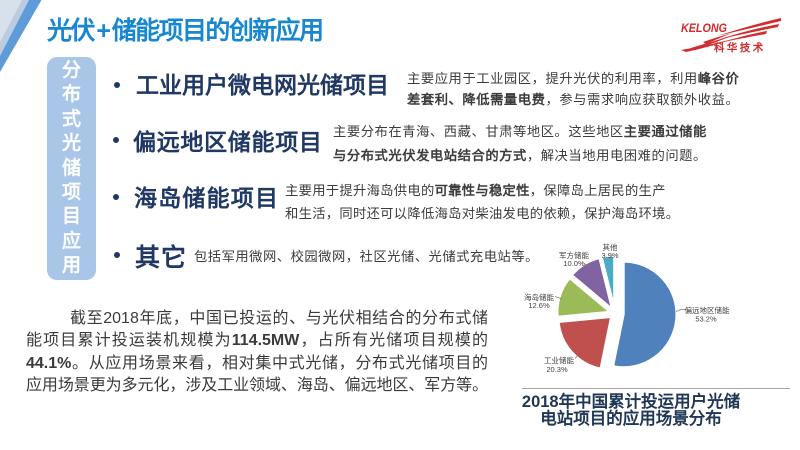 This screenshot has height=450, width=800. Describe the element at coordinates (610, 247) in the screenshot. I see `svg-text: 其他` at that location.